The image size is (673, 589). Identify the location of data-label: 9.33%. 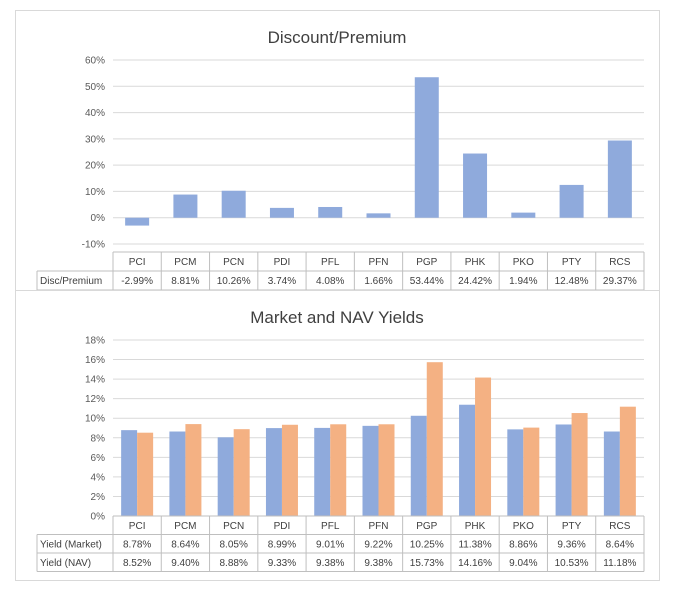
(282, 563).